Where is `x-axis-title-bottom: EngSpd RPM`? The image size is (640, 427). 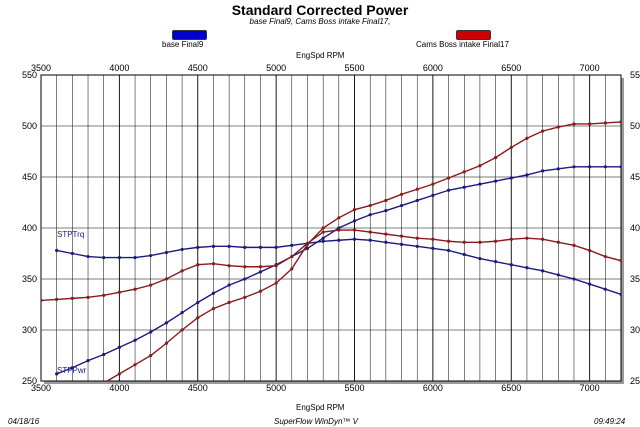 x-axis-title-bottom: EngSpd RPM is located at coordinates (320, 407).